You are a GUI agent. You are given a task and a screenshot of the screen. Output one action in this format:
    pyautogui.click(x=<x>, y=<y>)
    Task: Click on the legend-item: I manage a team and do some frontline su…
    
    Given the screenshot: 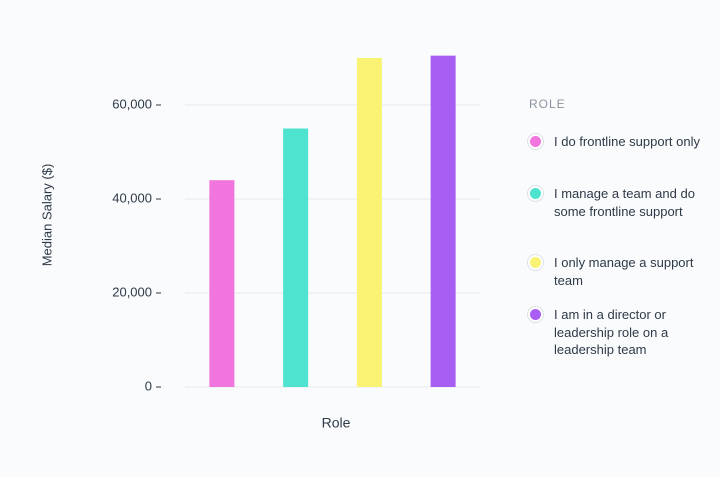 What is the action you would take?
    pyautogui.click(x=617, y=202)
    